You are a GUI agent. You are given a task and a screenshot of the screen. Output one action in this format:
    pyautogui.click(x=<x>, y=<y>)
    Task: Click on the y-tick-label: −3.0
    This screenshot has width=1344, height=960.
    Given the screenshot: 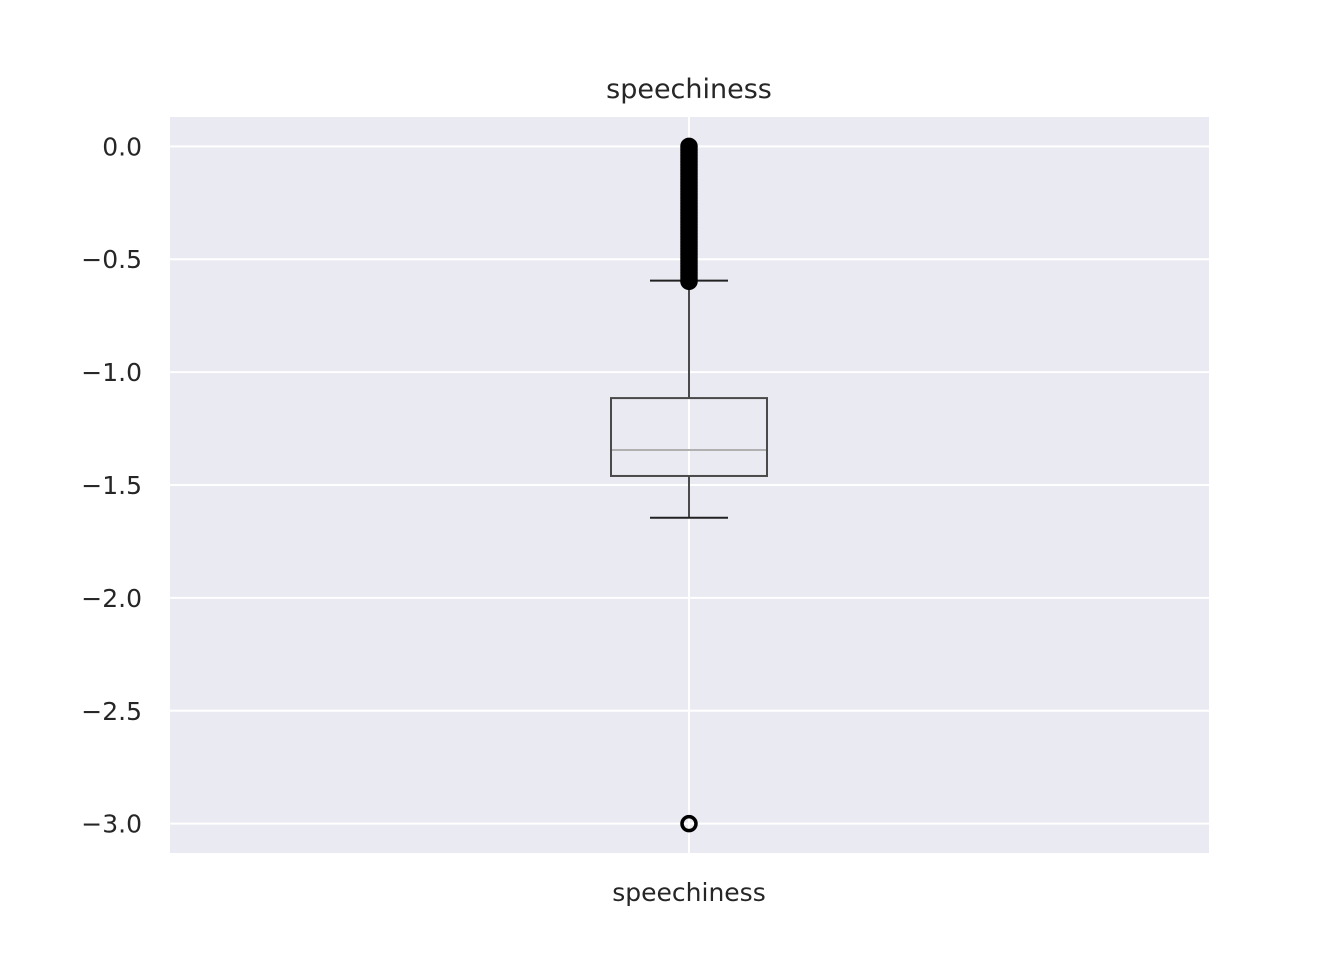 What is the action you would take?
    pyautogui.click(x=111, y=824)
    